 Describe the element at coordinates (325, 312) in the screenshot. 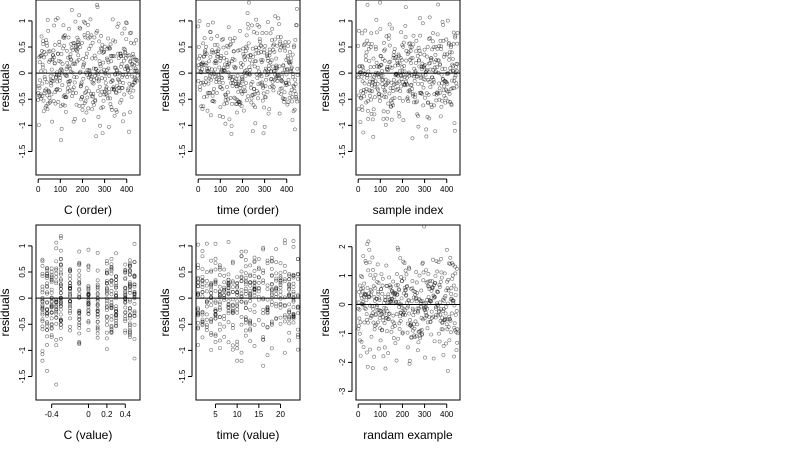

I see `y-axis-label: residuals` at that location.